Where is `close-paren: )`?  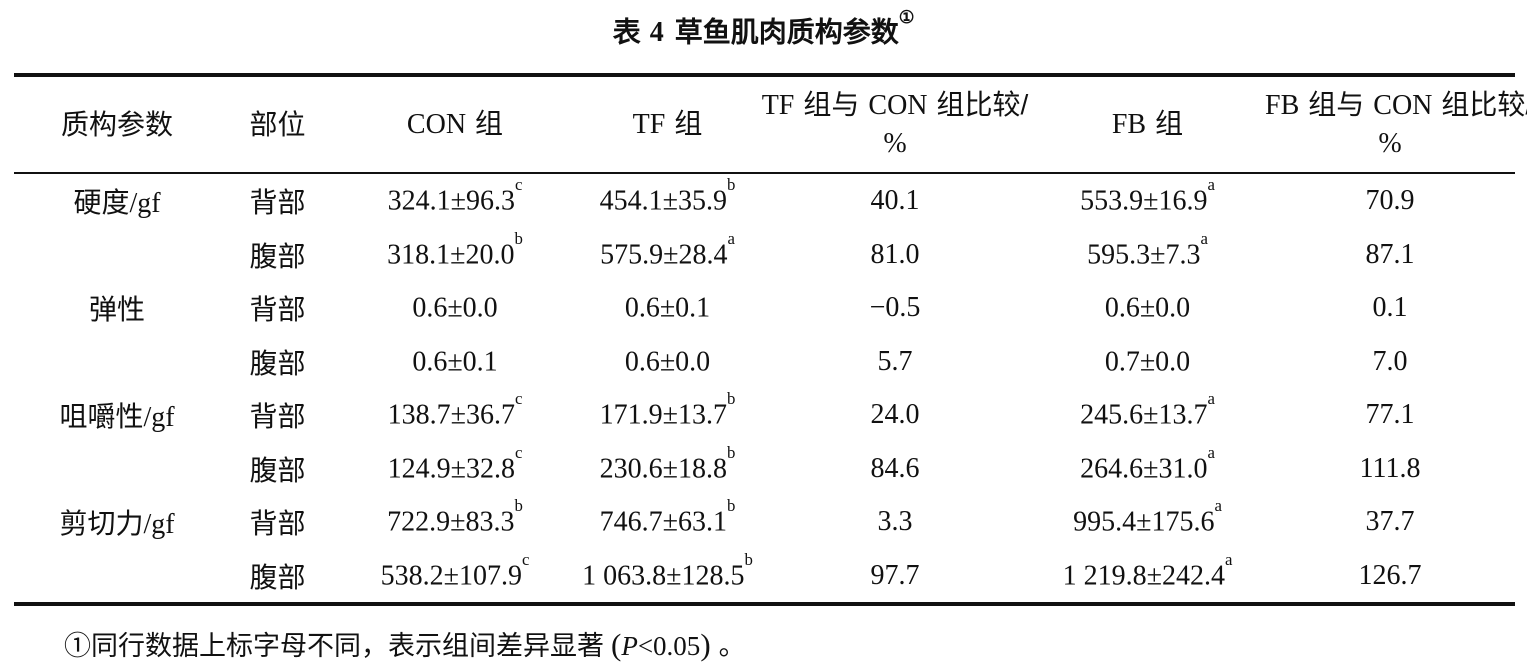 close-paren: ) is located at coordinates (705, 645).